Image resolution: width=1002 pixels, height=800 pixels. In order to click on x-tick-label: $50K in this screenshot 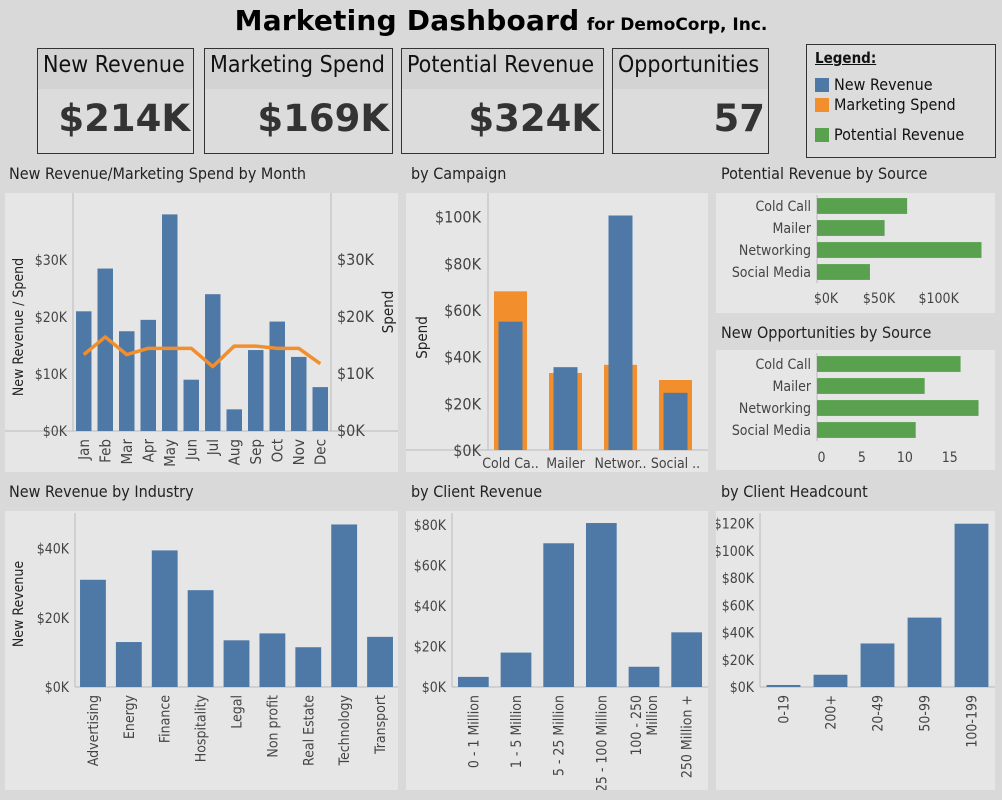, I will do `click(879, 299)`.